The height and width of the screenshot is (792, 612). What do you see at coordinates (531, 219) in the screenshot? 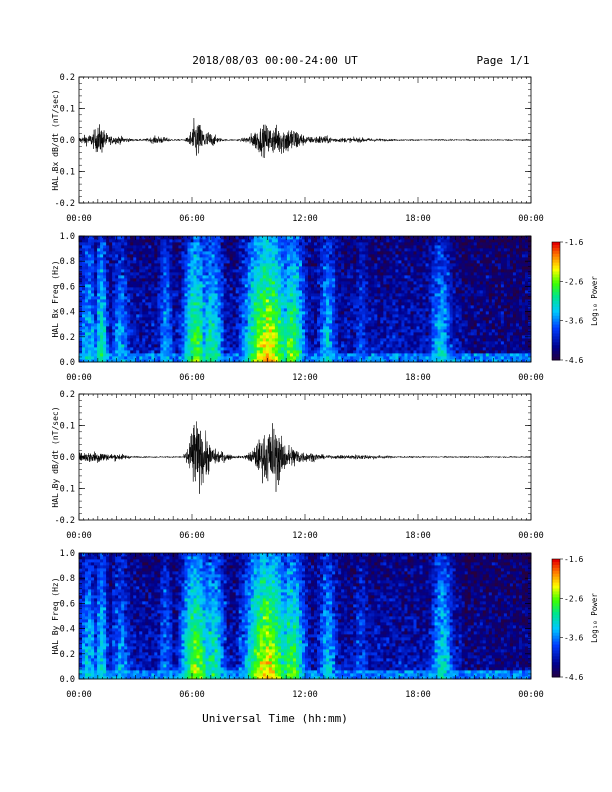
I see `x-tick-label: 00:00` at bounding box center [531, 219].